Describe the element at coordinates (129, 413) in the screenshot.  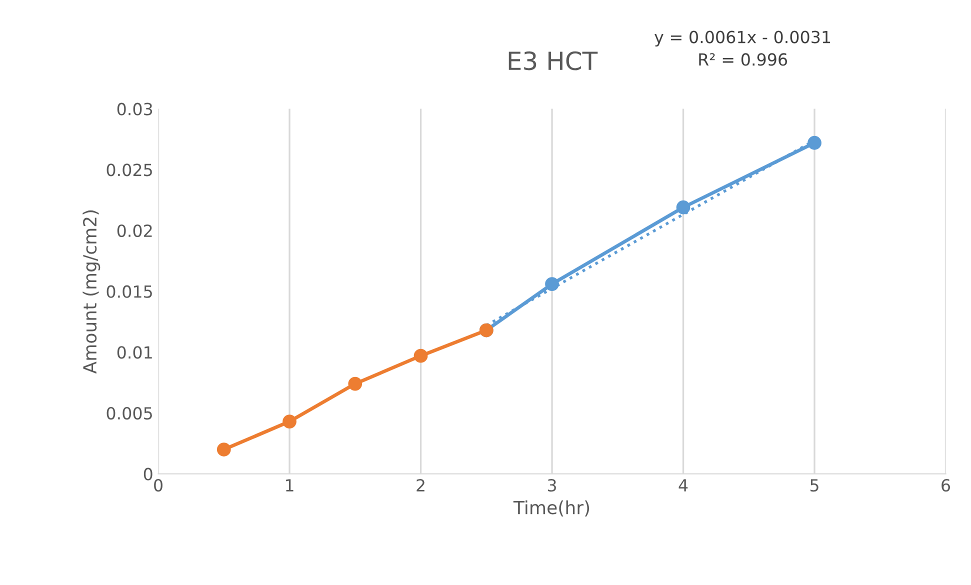
I see `y-tick-label: 0.005` at that location.